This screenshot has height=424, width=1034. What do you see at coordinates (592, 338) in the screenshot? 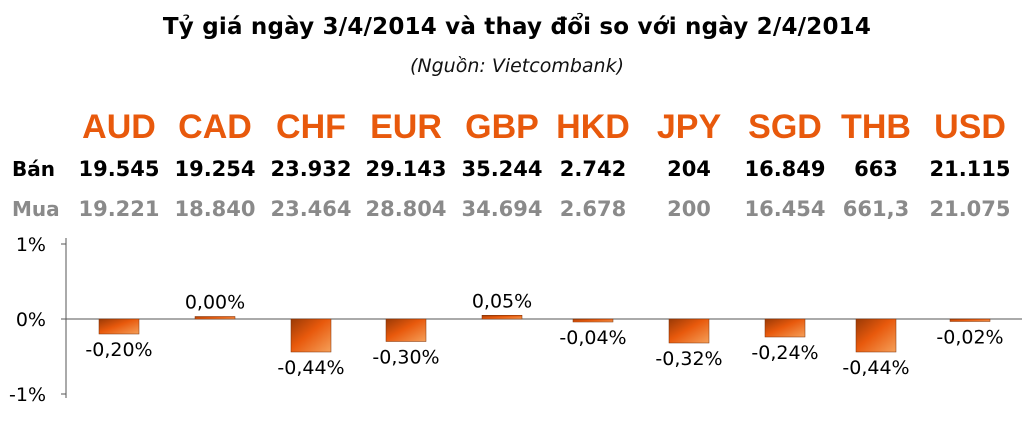
I see `data-label: -0,04%` at bounding box center [592, 338].